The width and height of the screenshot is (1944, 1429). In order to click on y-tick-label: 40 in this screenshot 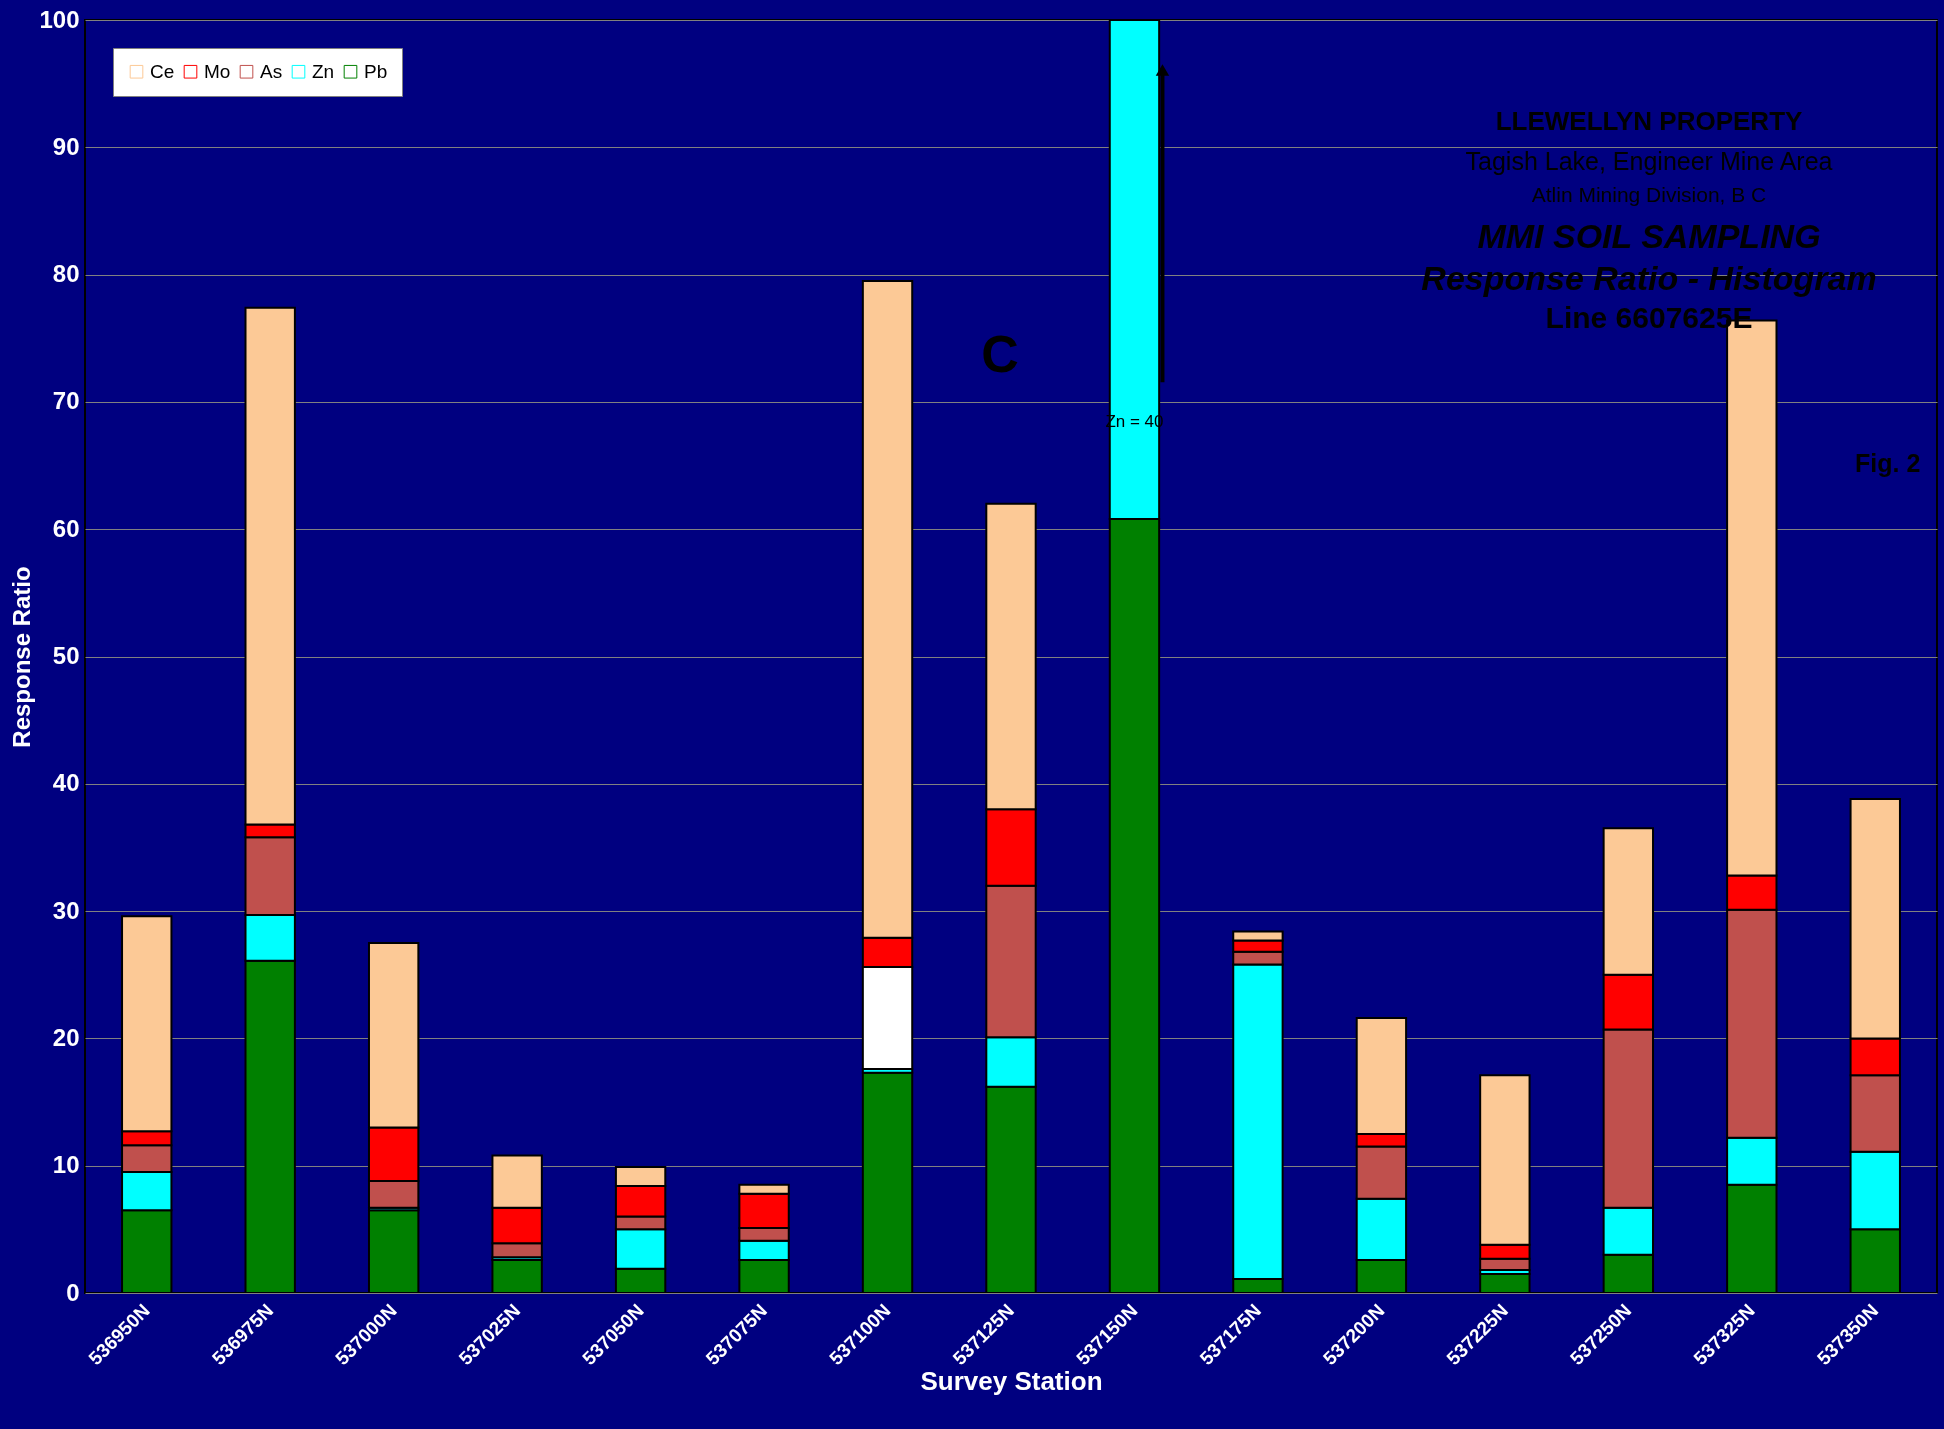, I will do `click(66, 783)`.